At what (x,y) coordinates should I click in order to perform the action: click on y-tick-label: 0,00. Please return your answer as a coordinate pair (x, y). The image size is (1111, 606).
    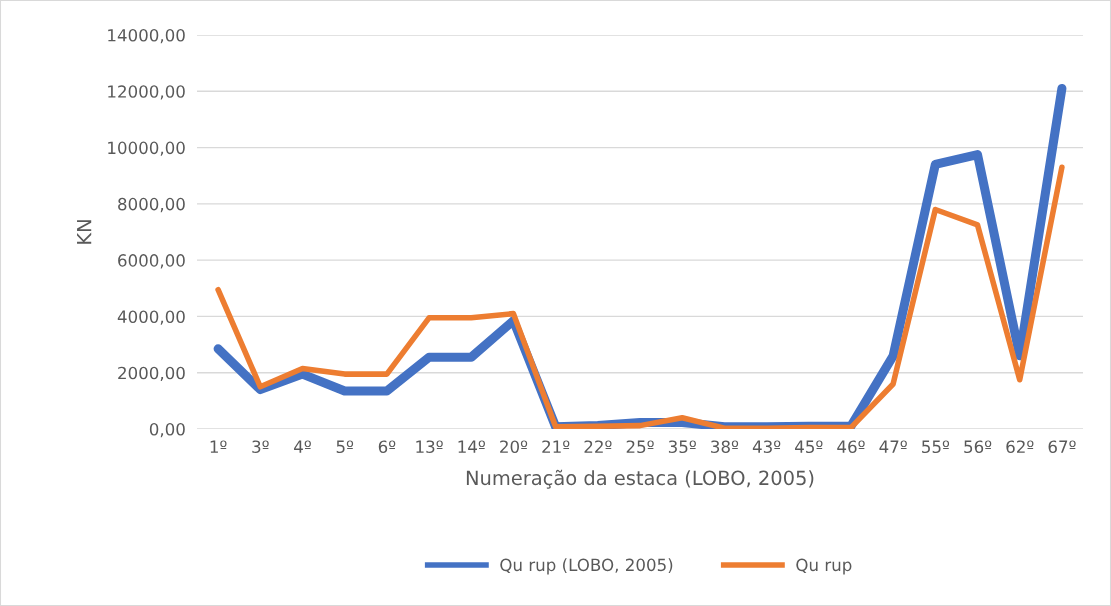
    Looking at the image, I should click on (167, 430).